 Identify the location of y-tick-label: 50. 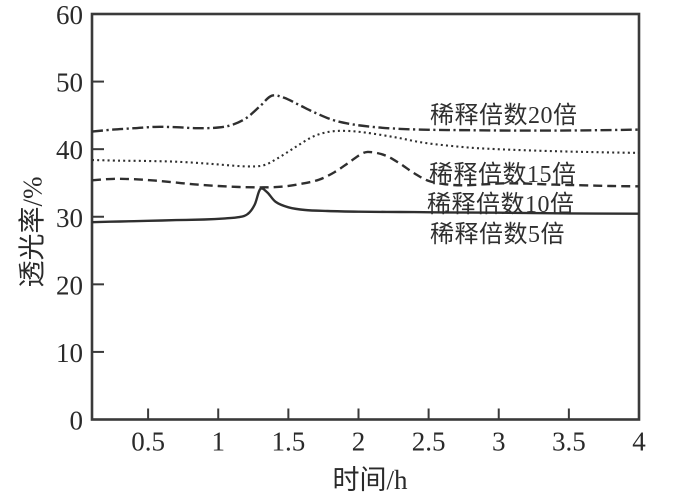
(69, 83).